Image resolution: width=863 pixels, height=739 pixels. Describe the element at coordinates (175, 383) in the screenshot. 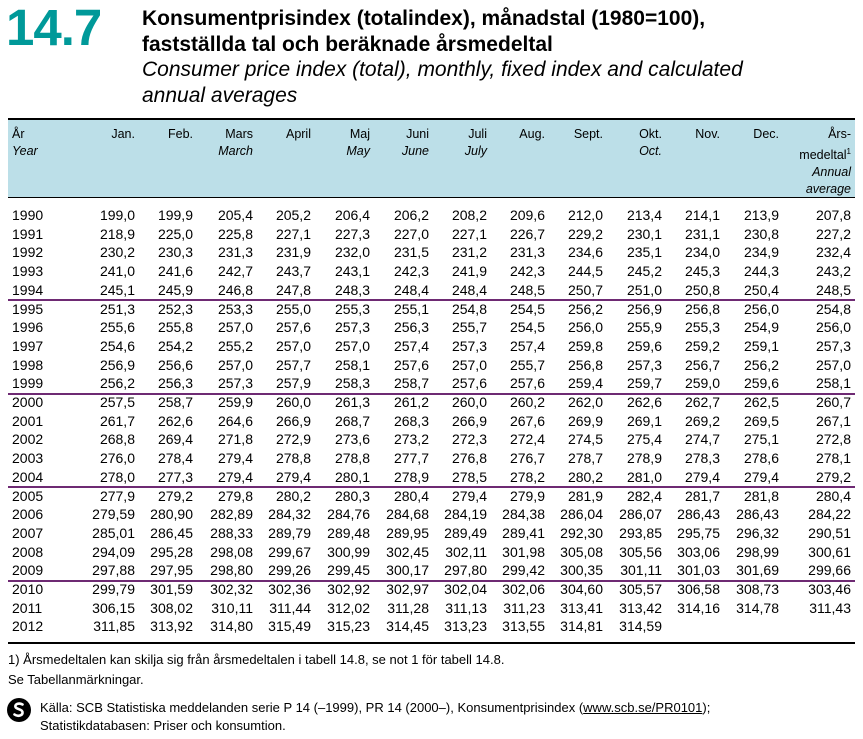

I see `value-cell: 256,3` at that location.